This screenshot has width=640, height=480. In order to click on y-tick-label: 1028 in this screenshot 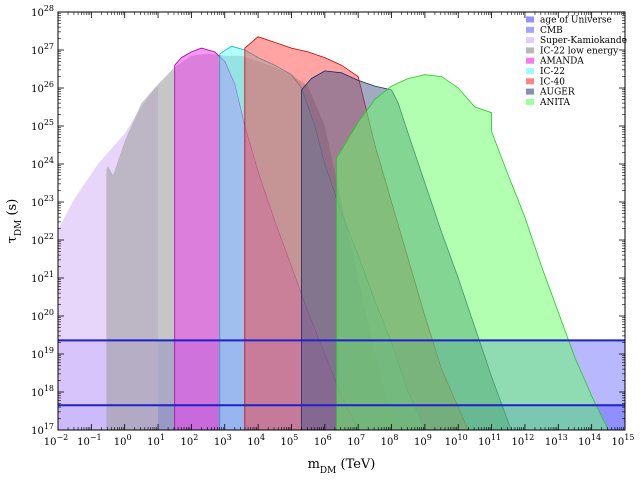, I will do `click(42, 11)`.